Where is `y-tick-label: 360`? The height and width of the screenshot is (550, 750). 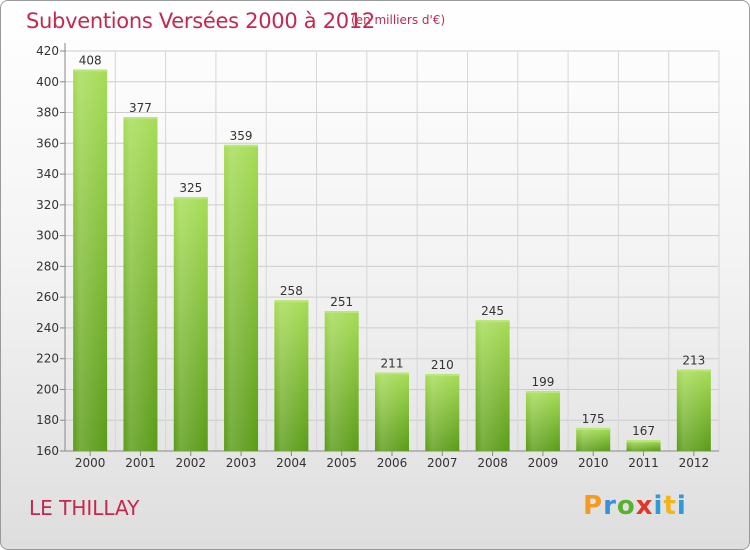
y-tick-label: 360 is located at coordinates (47, 143).